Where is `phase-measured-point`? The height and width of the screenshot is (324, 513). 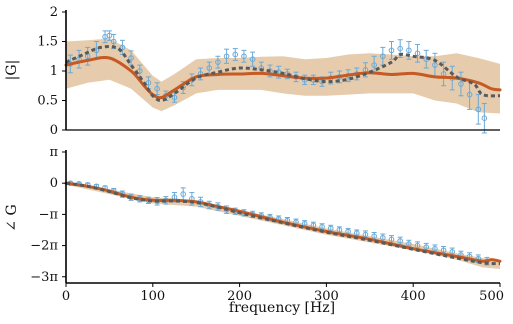 phase-measured-point is located at coordinates (183, 194).